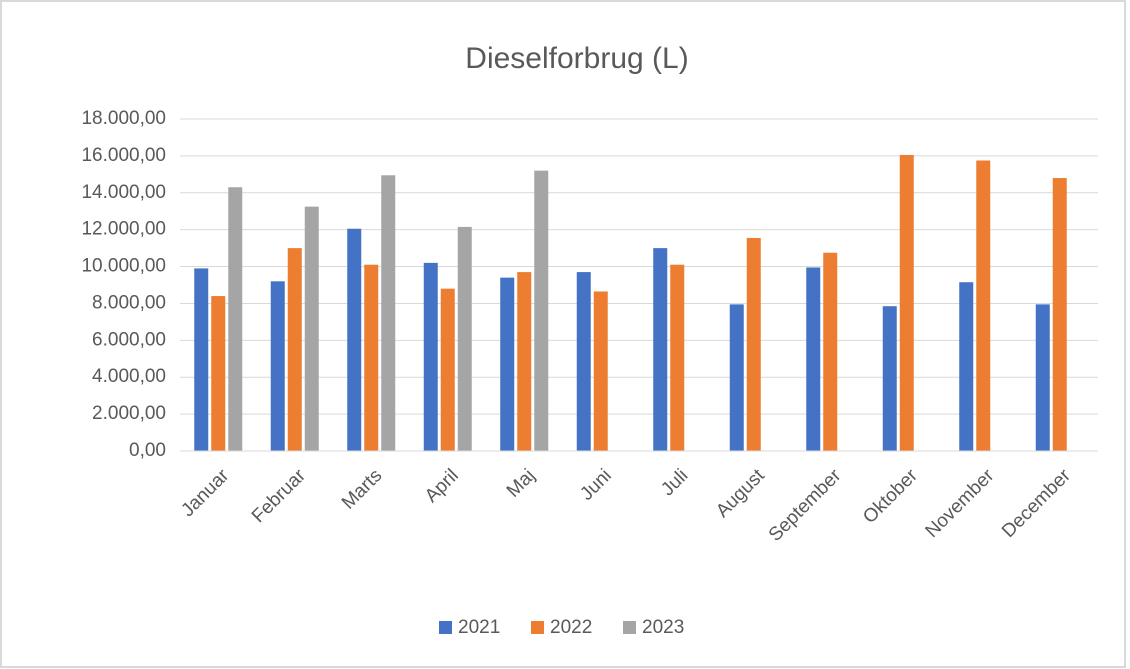  I want to click on y-tick-label: 6.000,00, so click(129, 339).